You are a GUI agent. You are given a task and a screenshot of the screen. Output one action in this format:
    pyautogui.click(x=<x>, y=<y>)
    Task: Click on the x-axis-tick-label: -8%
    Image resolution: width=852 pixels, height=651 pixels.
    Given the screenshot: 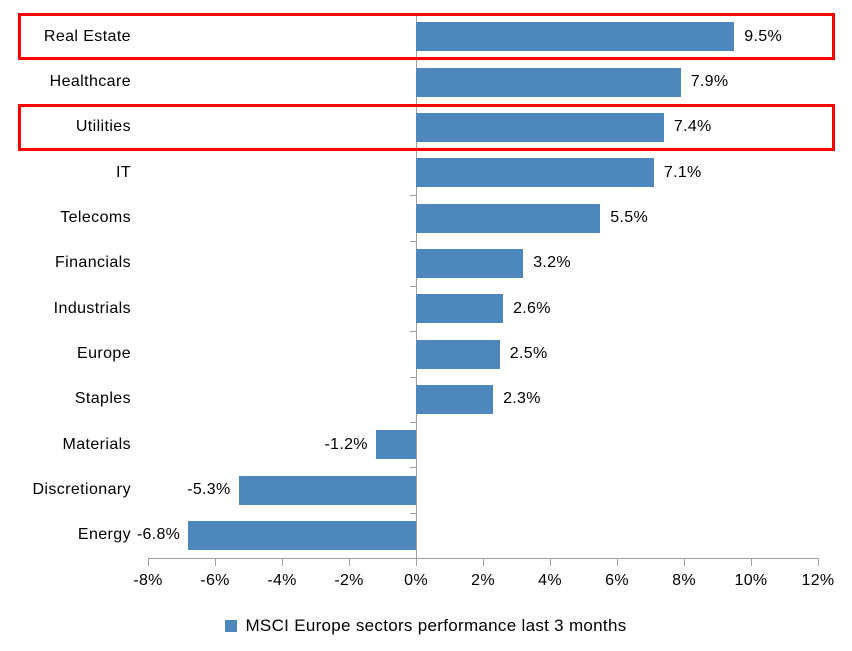 What is the action you would take?
    pyautogui.click(x=148, y=580)
    